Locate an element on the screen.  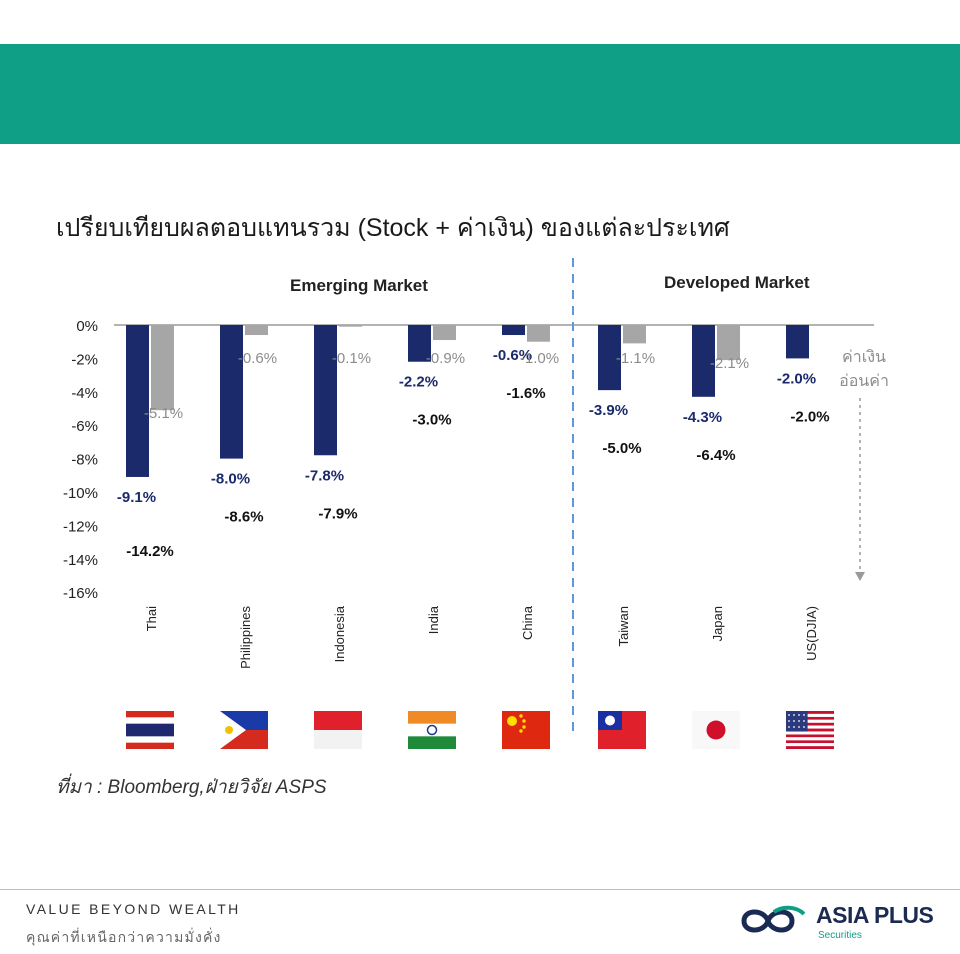
total-value-label: -2.0% is located at coordinates (809, 416).